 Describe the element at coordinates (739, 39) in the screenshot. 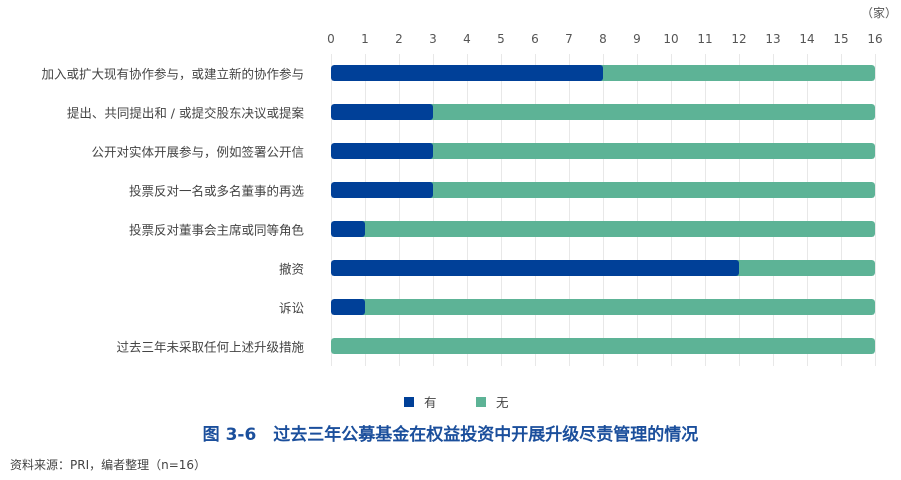

I see `x-tick-label: 12` at that location.